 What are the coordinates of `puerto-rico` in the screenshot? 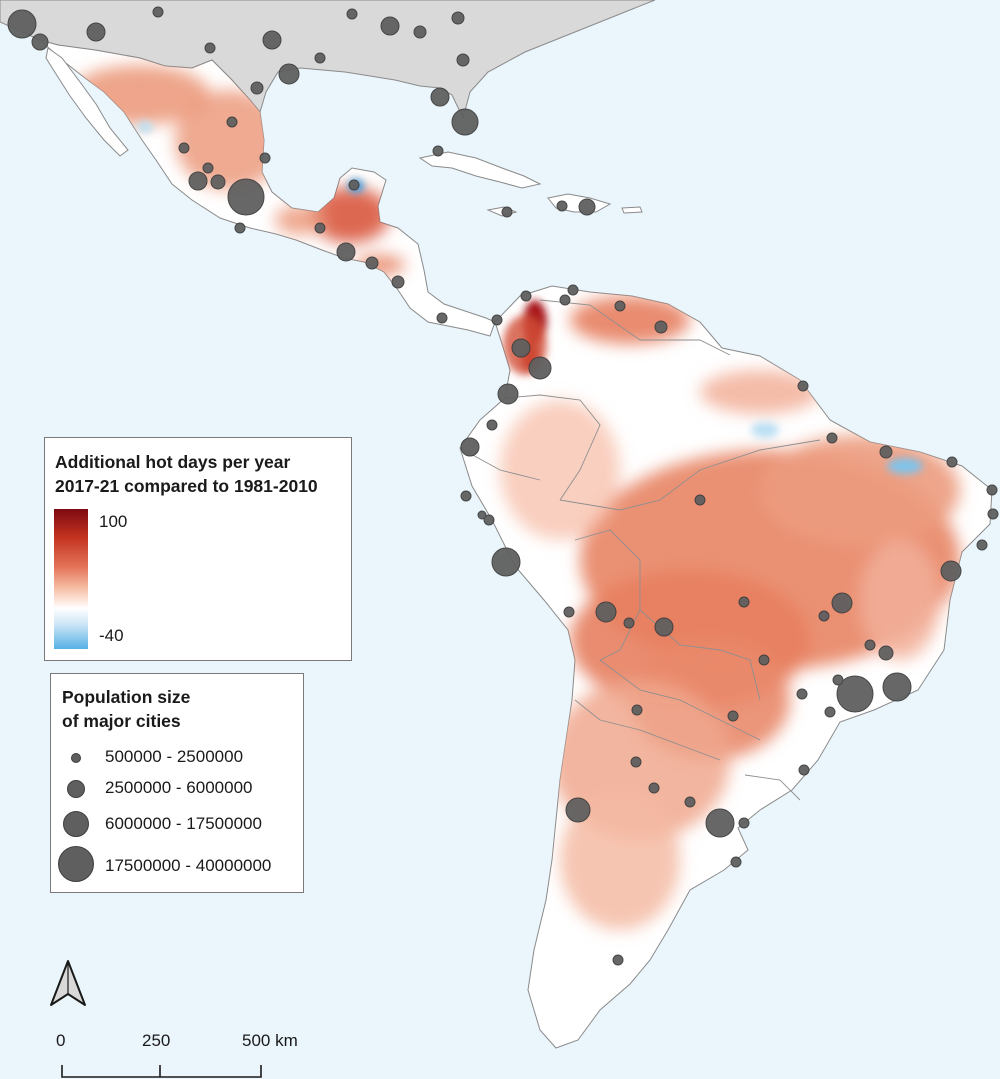 It's located at (632, 210).